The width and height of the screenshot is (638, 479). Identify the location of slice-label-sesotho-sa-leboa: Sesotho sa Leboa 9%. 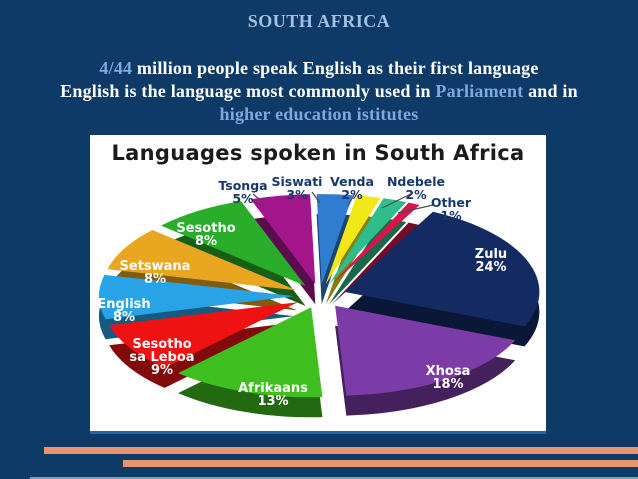
(161, 357).